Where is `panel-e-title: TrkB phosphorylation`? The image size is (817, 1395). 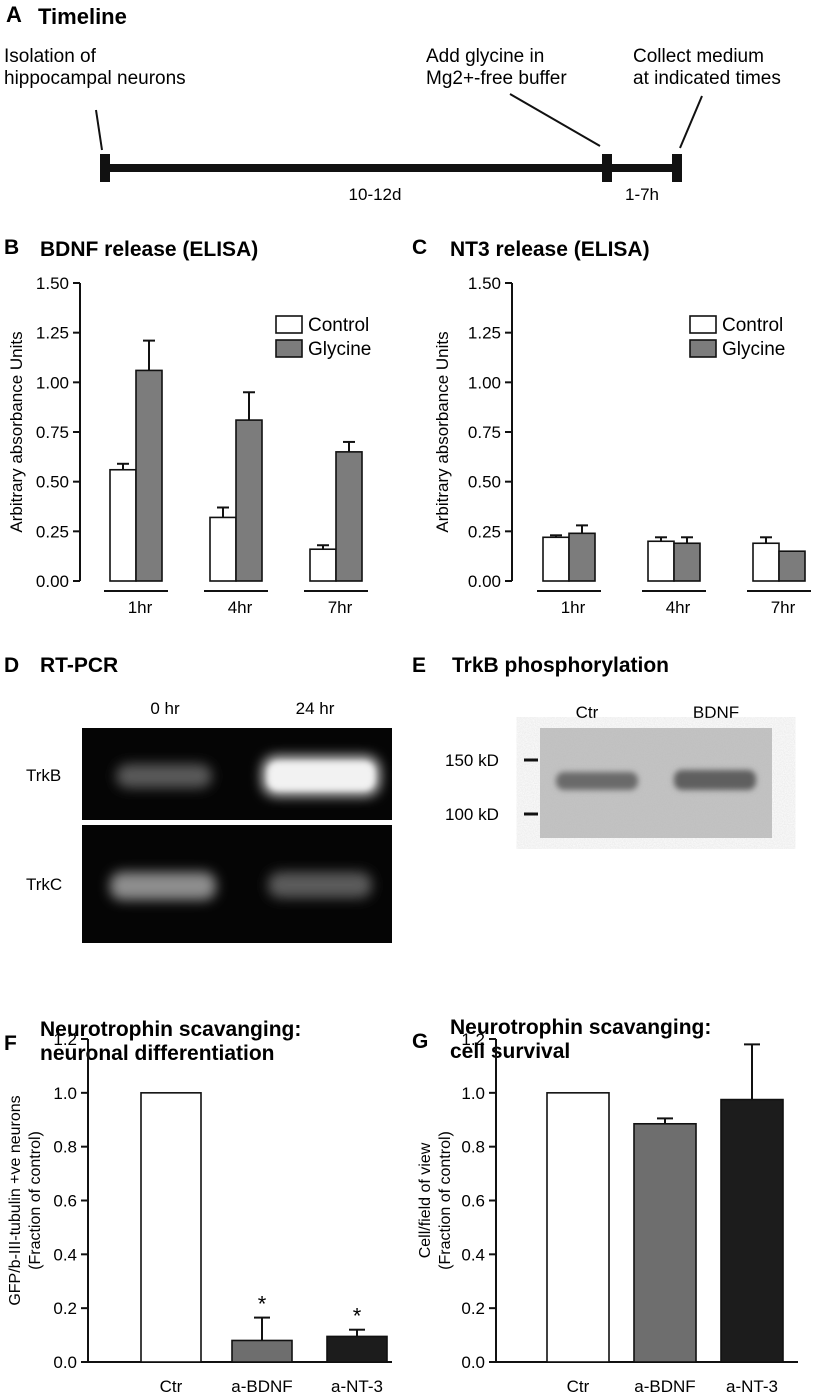
panel-e-title: TrkB phosphorylation is located at coordinates (560, 665).